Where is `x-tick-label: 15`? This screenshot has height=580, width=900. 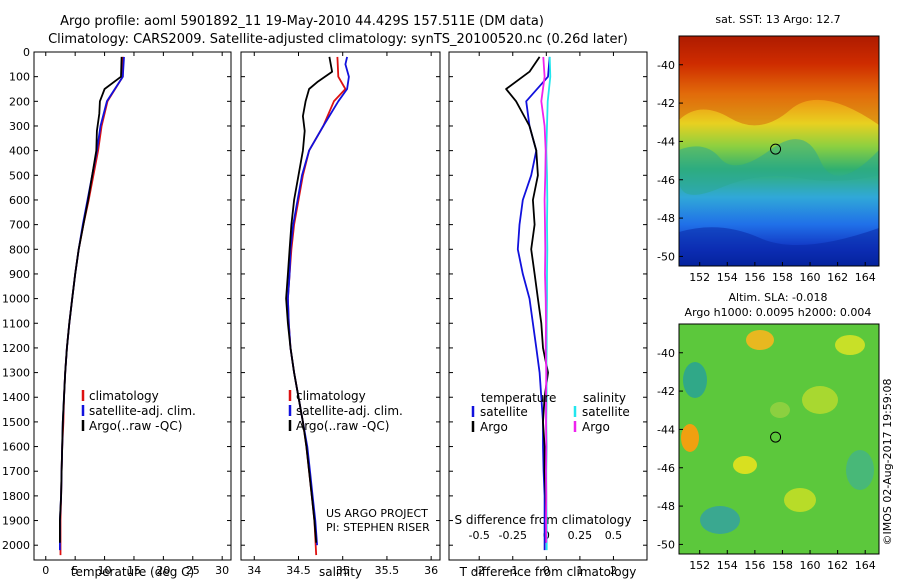
x-tick-label: 15 is located at coordinates (134, 570).